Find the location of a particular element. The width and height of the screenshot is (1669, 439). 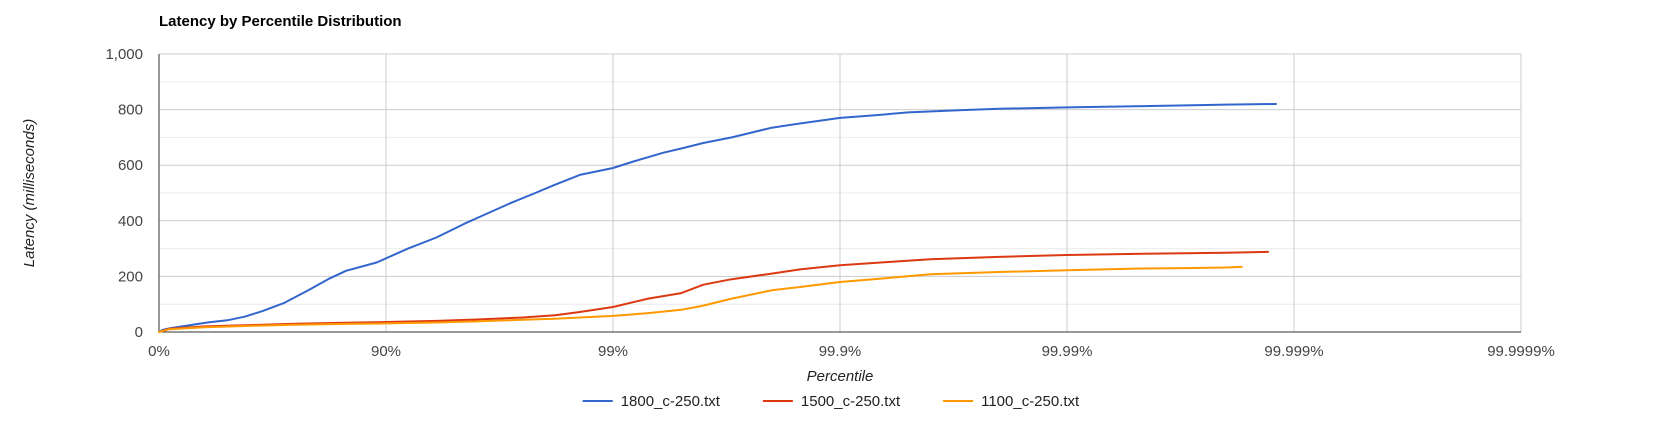

x-tick-label: 99% is located at coordinates (613, 351).